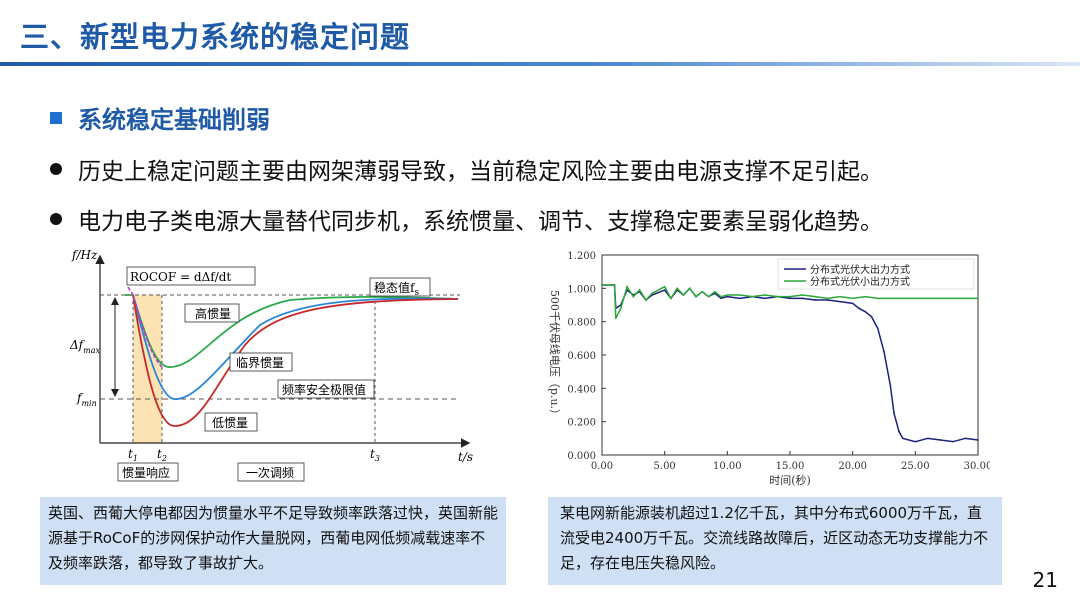 The height and width of the screenshot is (608, 1080). What do you see at coordinates (727, 466) in the screenshot?
I see `x-tick-label: 10.00` at bounding box center [727, 466].